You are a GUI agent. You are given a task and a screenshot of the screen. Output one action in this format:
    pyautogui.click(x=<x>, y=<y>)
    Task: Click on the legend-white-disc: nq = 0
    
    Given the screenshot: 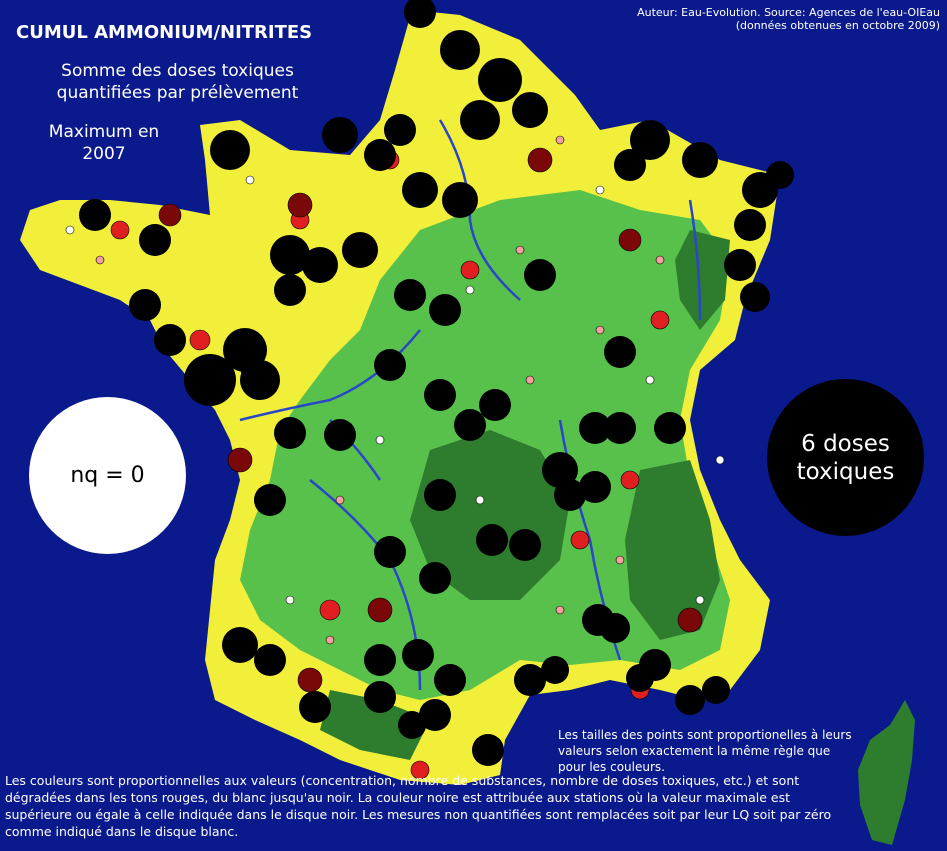 What is the action you would take?
    pyautogui.click(x=107, y=475)
    